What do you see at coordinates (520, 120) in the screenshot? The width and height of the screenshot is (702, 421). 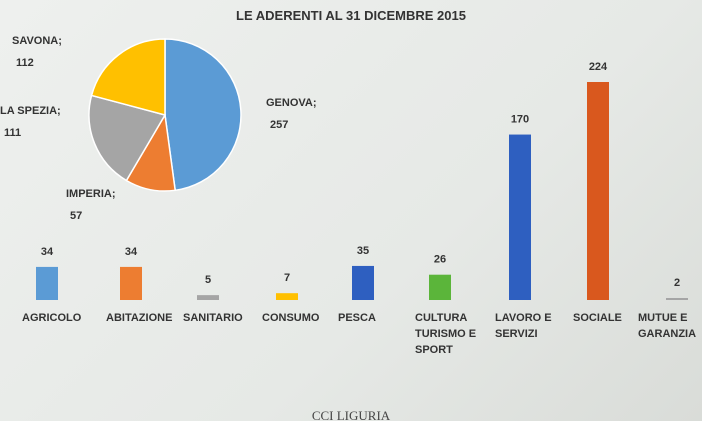 I see `value-label: 170` at bounding box center [520, 120].